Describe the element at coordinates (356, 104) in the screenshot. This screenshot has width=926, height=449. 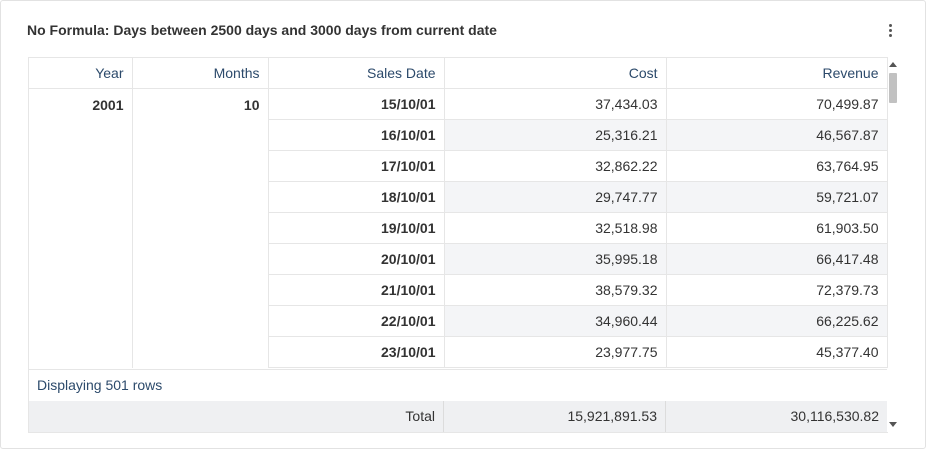
I see `cell-sales-date: 15/10/01` at that location.